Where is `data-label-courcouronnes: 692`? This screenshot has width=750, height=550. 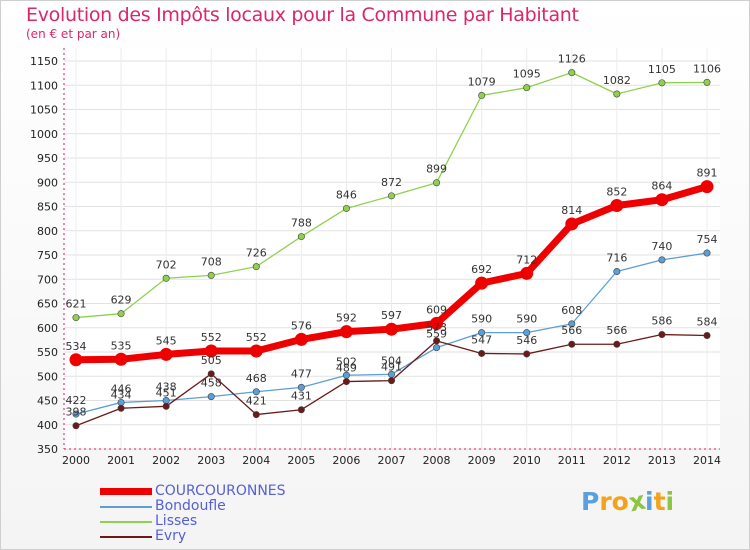 data-label-courcouronnes: 692 is located at coordinates (481, 269).